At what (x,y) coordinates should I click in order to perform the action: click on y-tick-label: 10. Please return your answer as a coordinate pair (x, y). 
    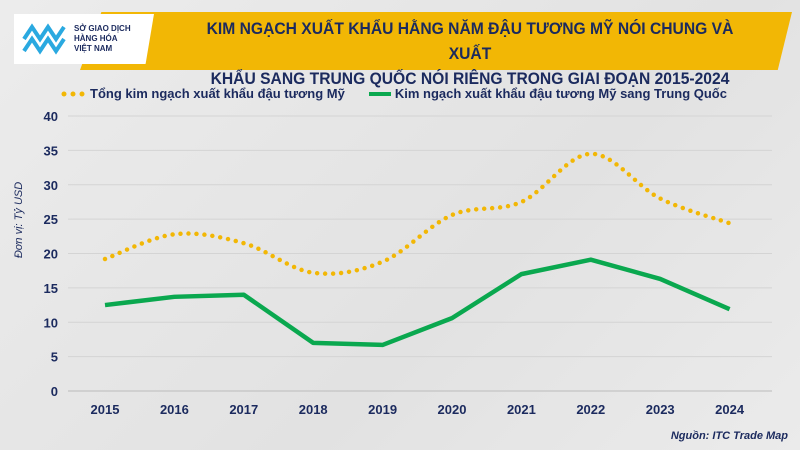
    Looking at the image, I should click on (51, 322).